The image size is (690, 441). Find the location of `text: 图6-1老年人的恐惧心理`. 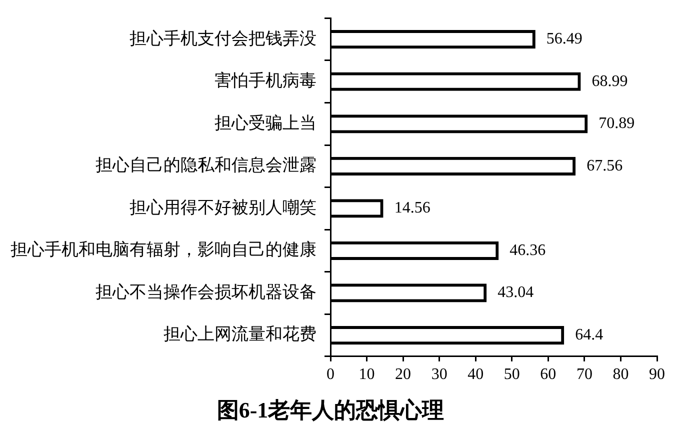

text: 图6-1老年人的恐惧心理 is located at coordinates (330, 409).